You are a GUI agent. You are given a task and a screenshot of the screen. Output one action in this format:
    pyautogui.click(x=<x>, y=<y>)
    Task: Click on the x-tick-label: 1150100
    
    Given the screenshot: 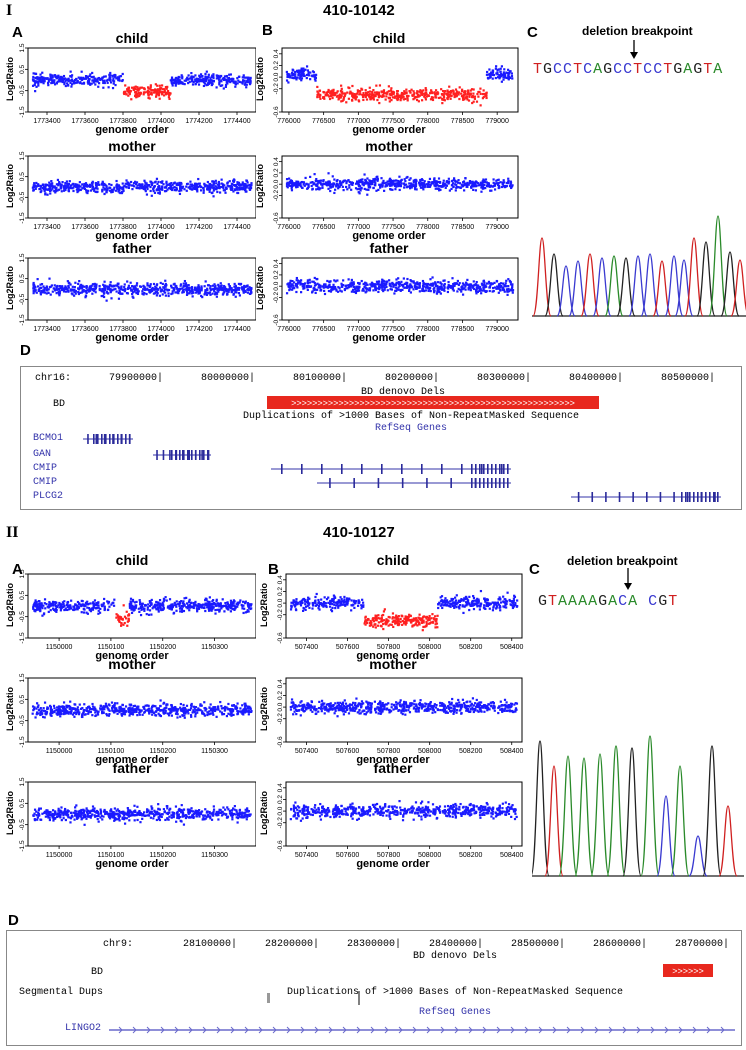 What is the action you would take?
    pyautogui.click(x=111, y=751)
    